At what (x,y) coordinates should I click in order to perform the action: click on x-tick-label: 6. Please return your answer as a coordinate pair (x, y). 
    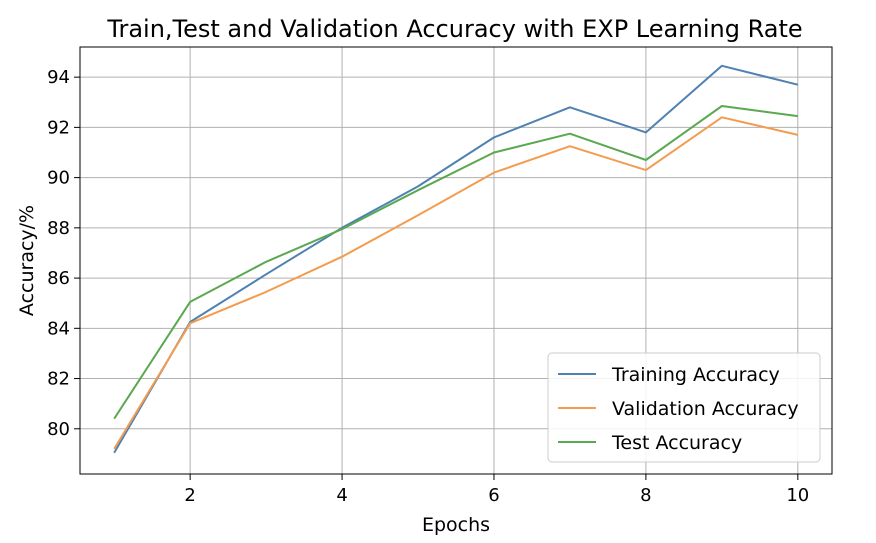
    Looking at the image, I should click on (493, 495).